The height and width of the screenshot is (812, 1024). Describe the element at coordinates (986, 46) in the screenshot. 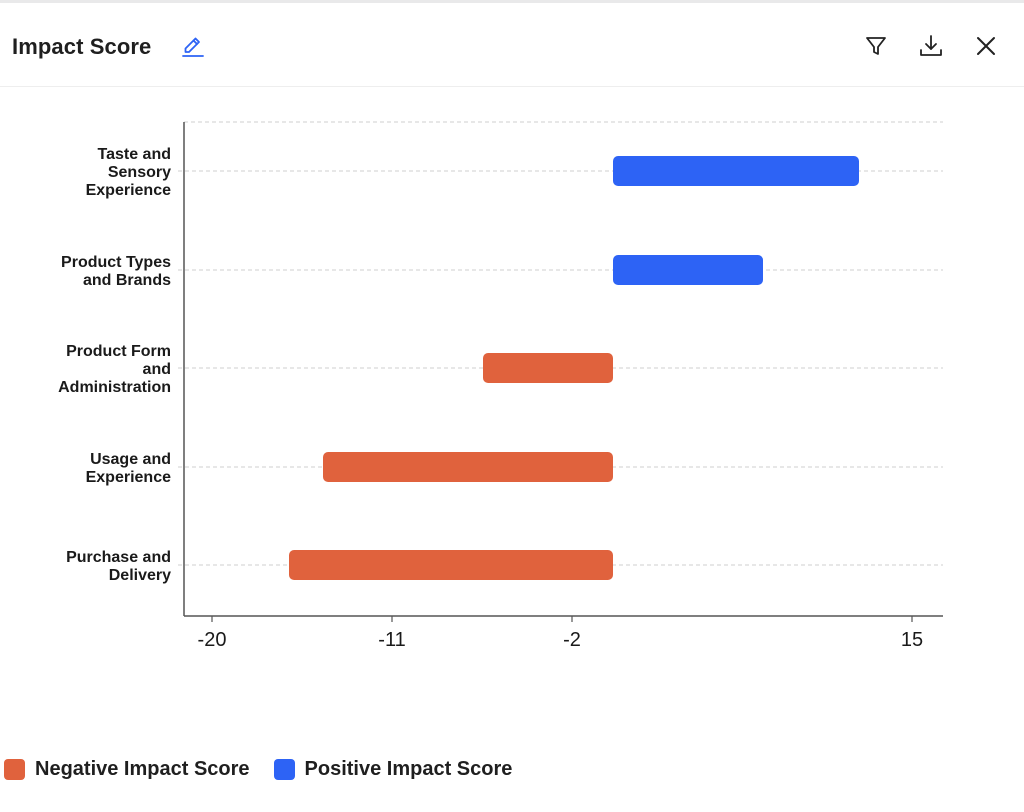

I see `close-icon` at that location.